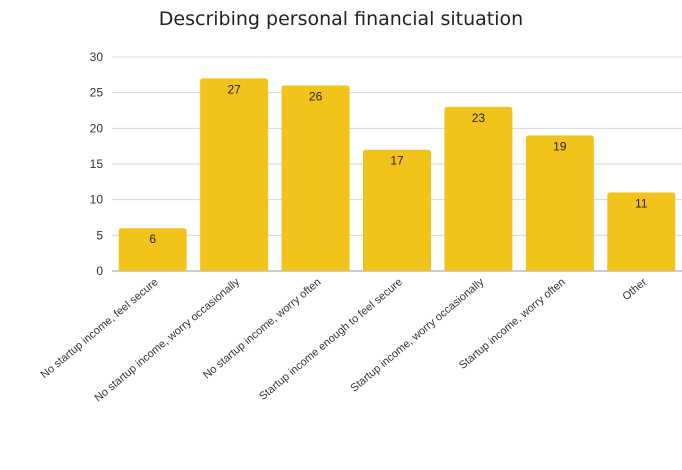 The height and width of the screenshot is (470, 682). I want to click on y-tick-label: 25, so click(97, 93).